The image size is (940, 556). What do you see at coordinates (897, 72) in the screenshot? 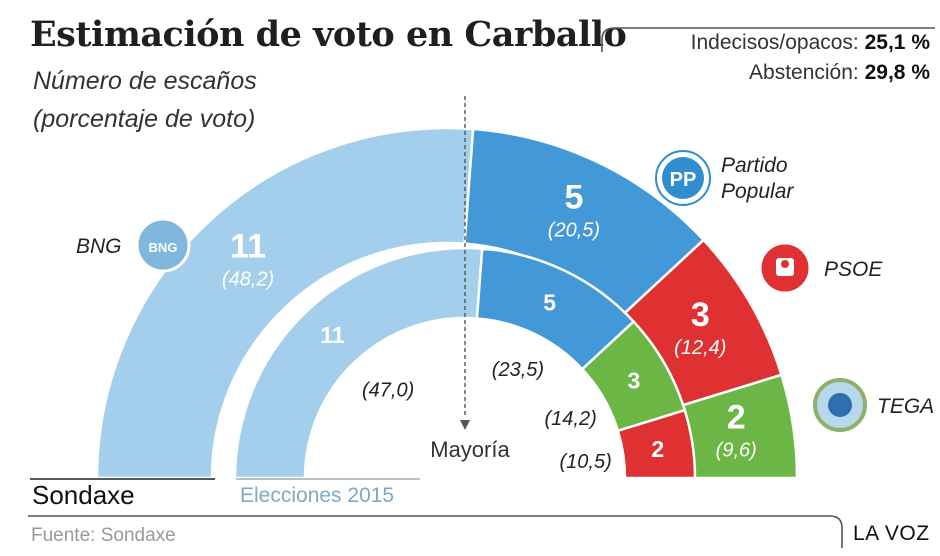
I see `abstention-value: 29,8 %` at bounding box center [897, 72].